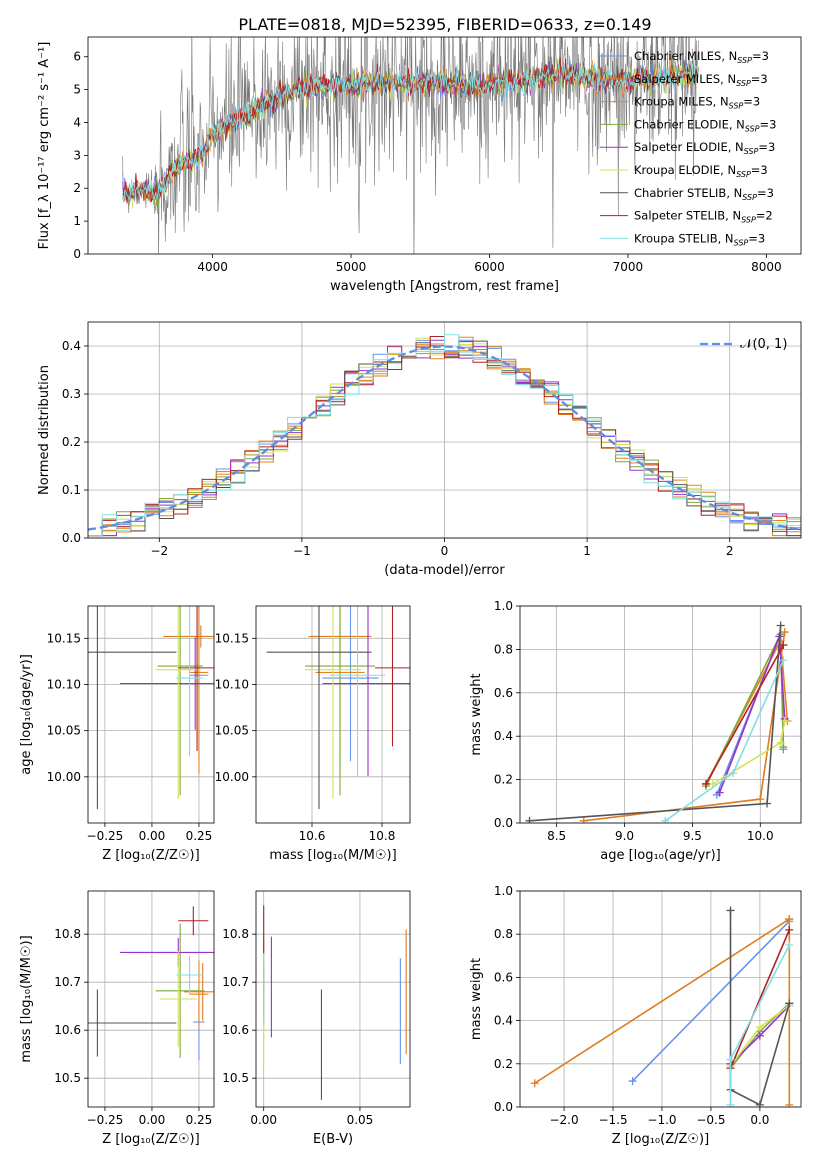  What do you see at coordinates (701, 171) in the screenshot?
I see `legend-label-5: Kroupa ELODIE, NSSP=3` at bounding box center [701, 171].